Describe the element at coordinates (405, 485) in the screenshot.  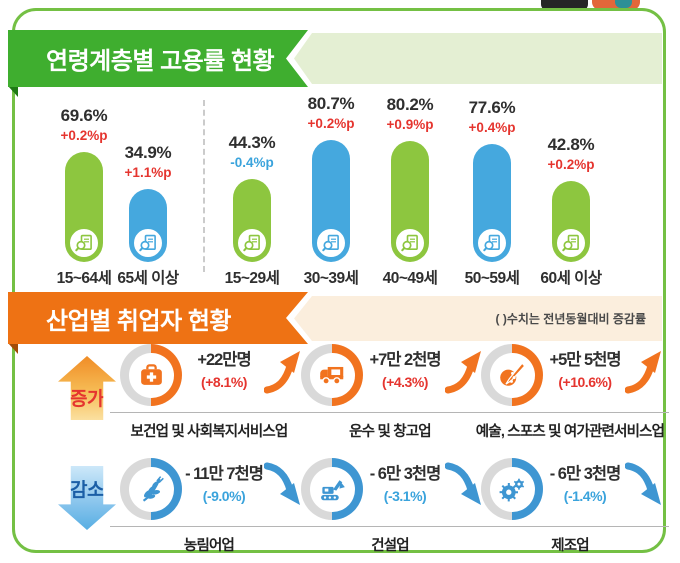
I see `industry-change: - 6만 3천명 (-3.1%)` at that location.